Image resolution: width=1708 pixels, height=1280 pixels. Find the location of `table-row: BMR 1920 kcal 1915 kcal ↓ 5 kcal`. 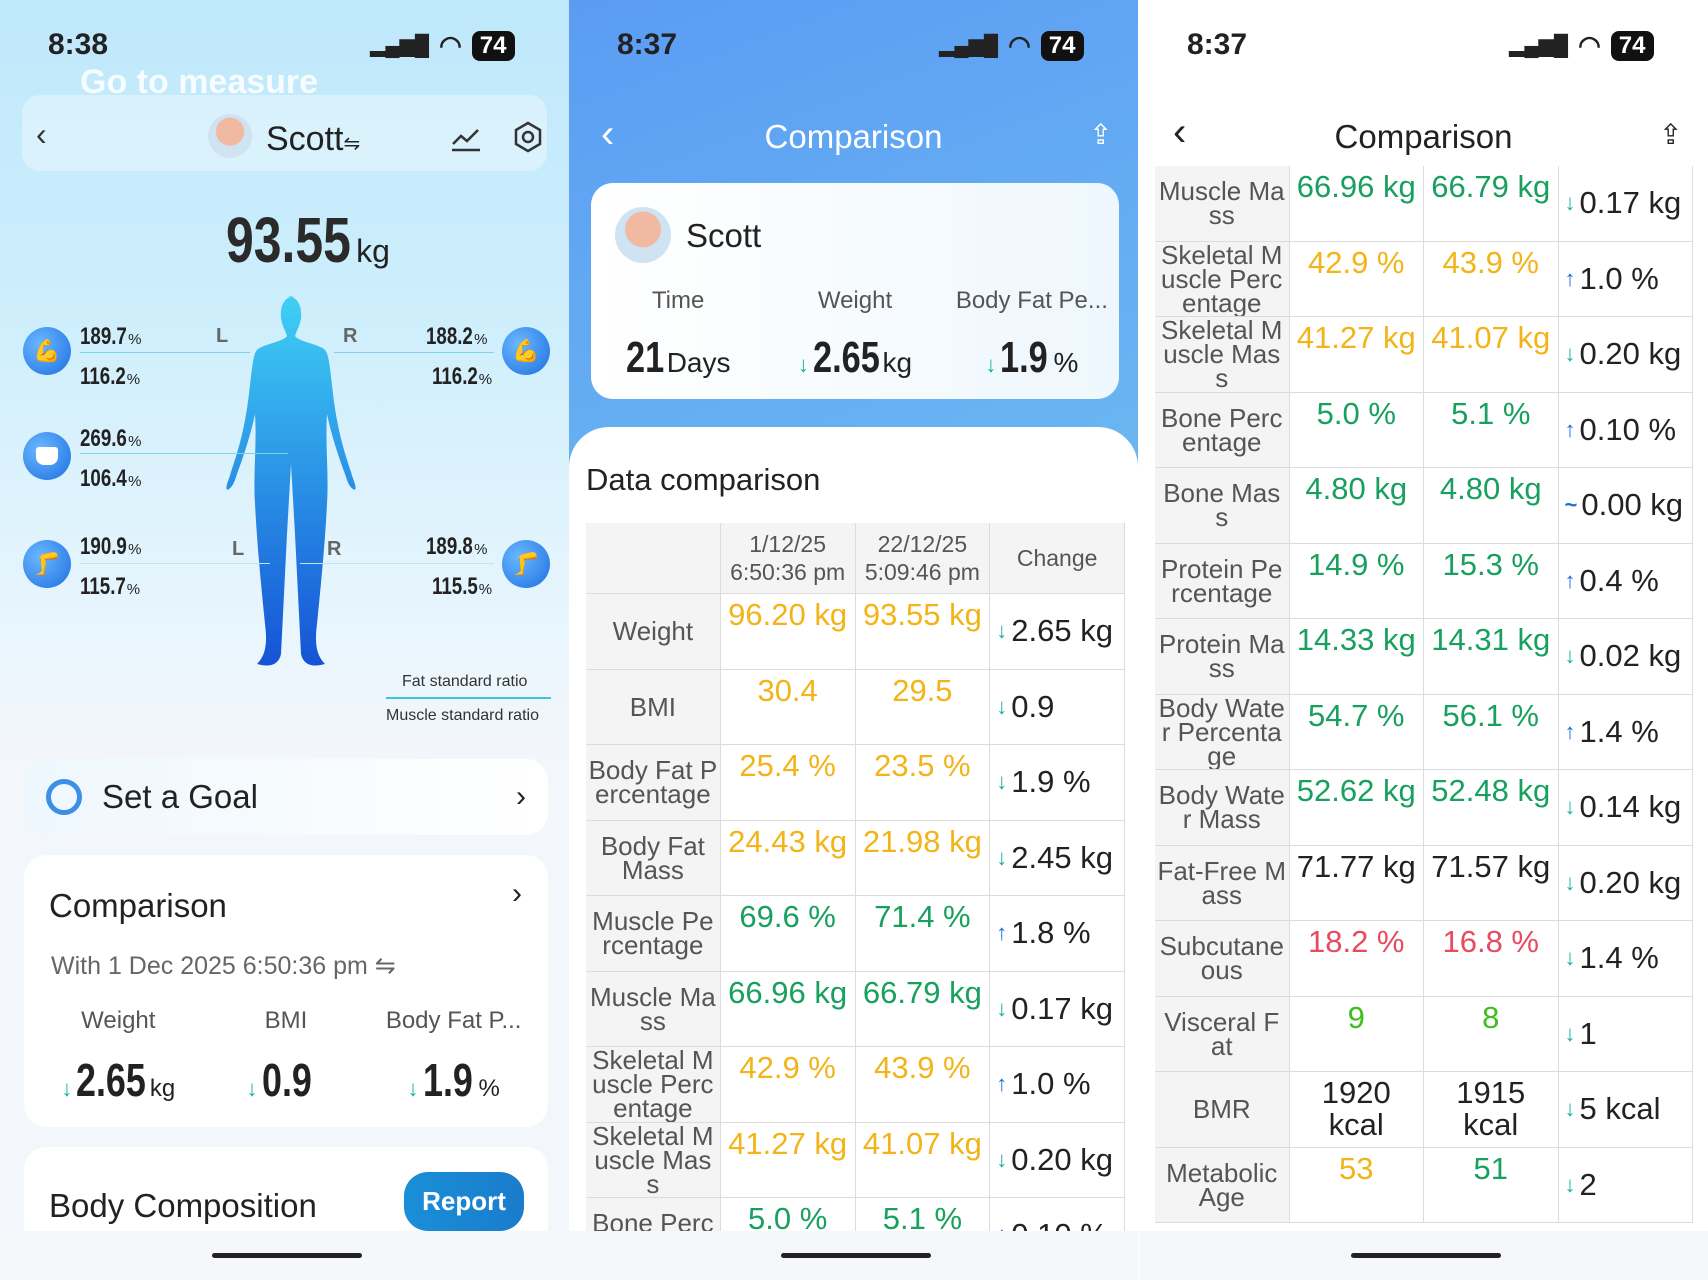

table-row: BMR 1920 kcal 1915 kcal ↓ 5 kcal is located at coordinates (1424, 1110).